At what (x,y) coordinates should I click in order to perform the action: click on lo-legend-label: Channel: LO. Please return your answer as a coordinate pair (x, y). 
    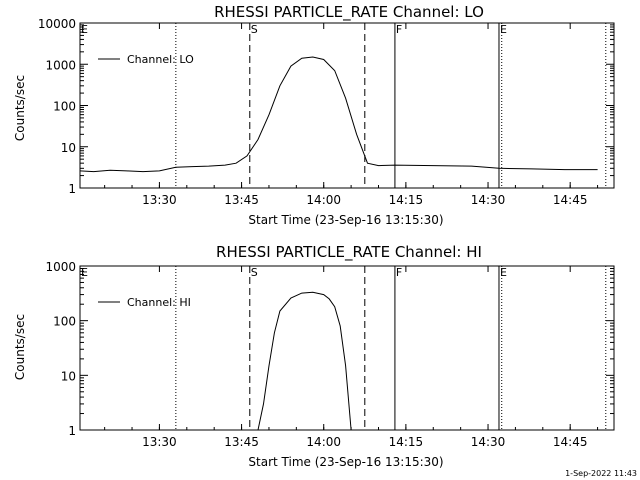
    Looking at the image, I should click on (160, 59).